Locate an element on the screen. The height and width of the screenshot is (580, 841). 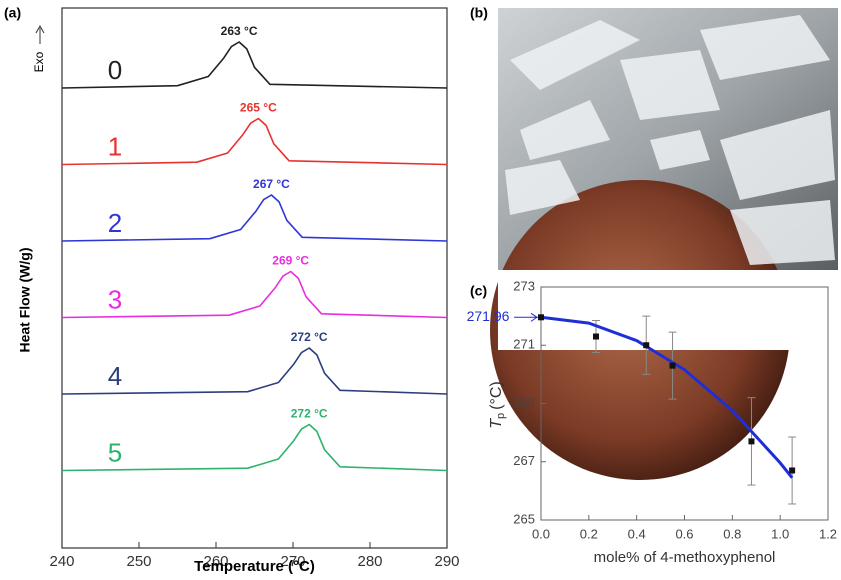
y-label-symbol: T is located at coordinates (496, 423).